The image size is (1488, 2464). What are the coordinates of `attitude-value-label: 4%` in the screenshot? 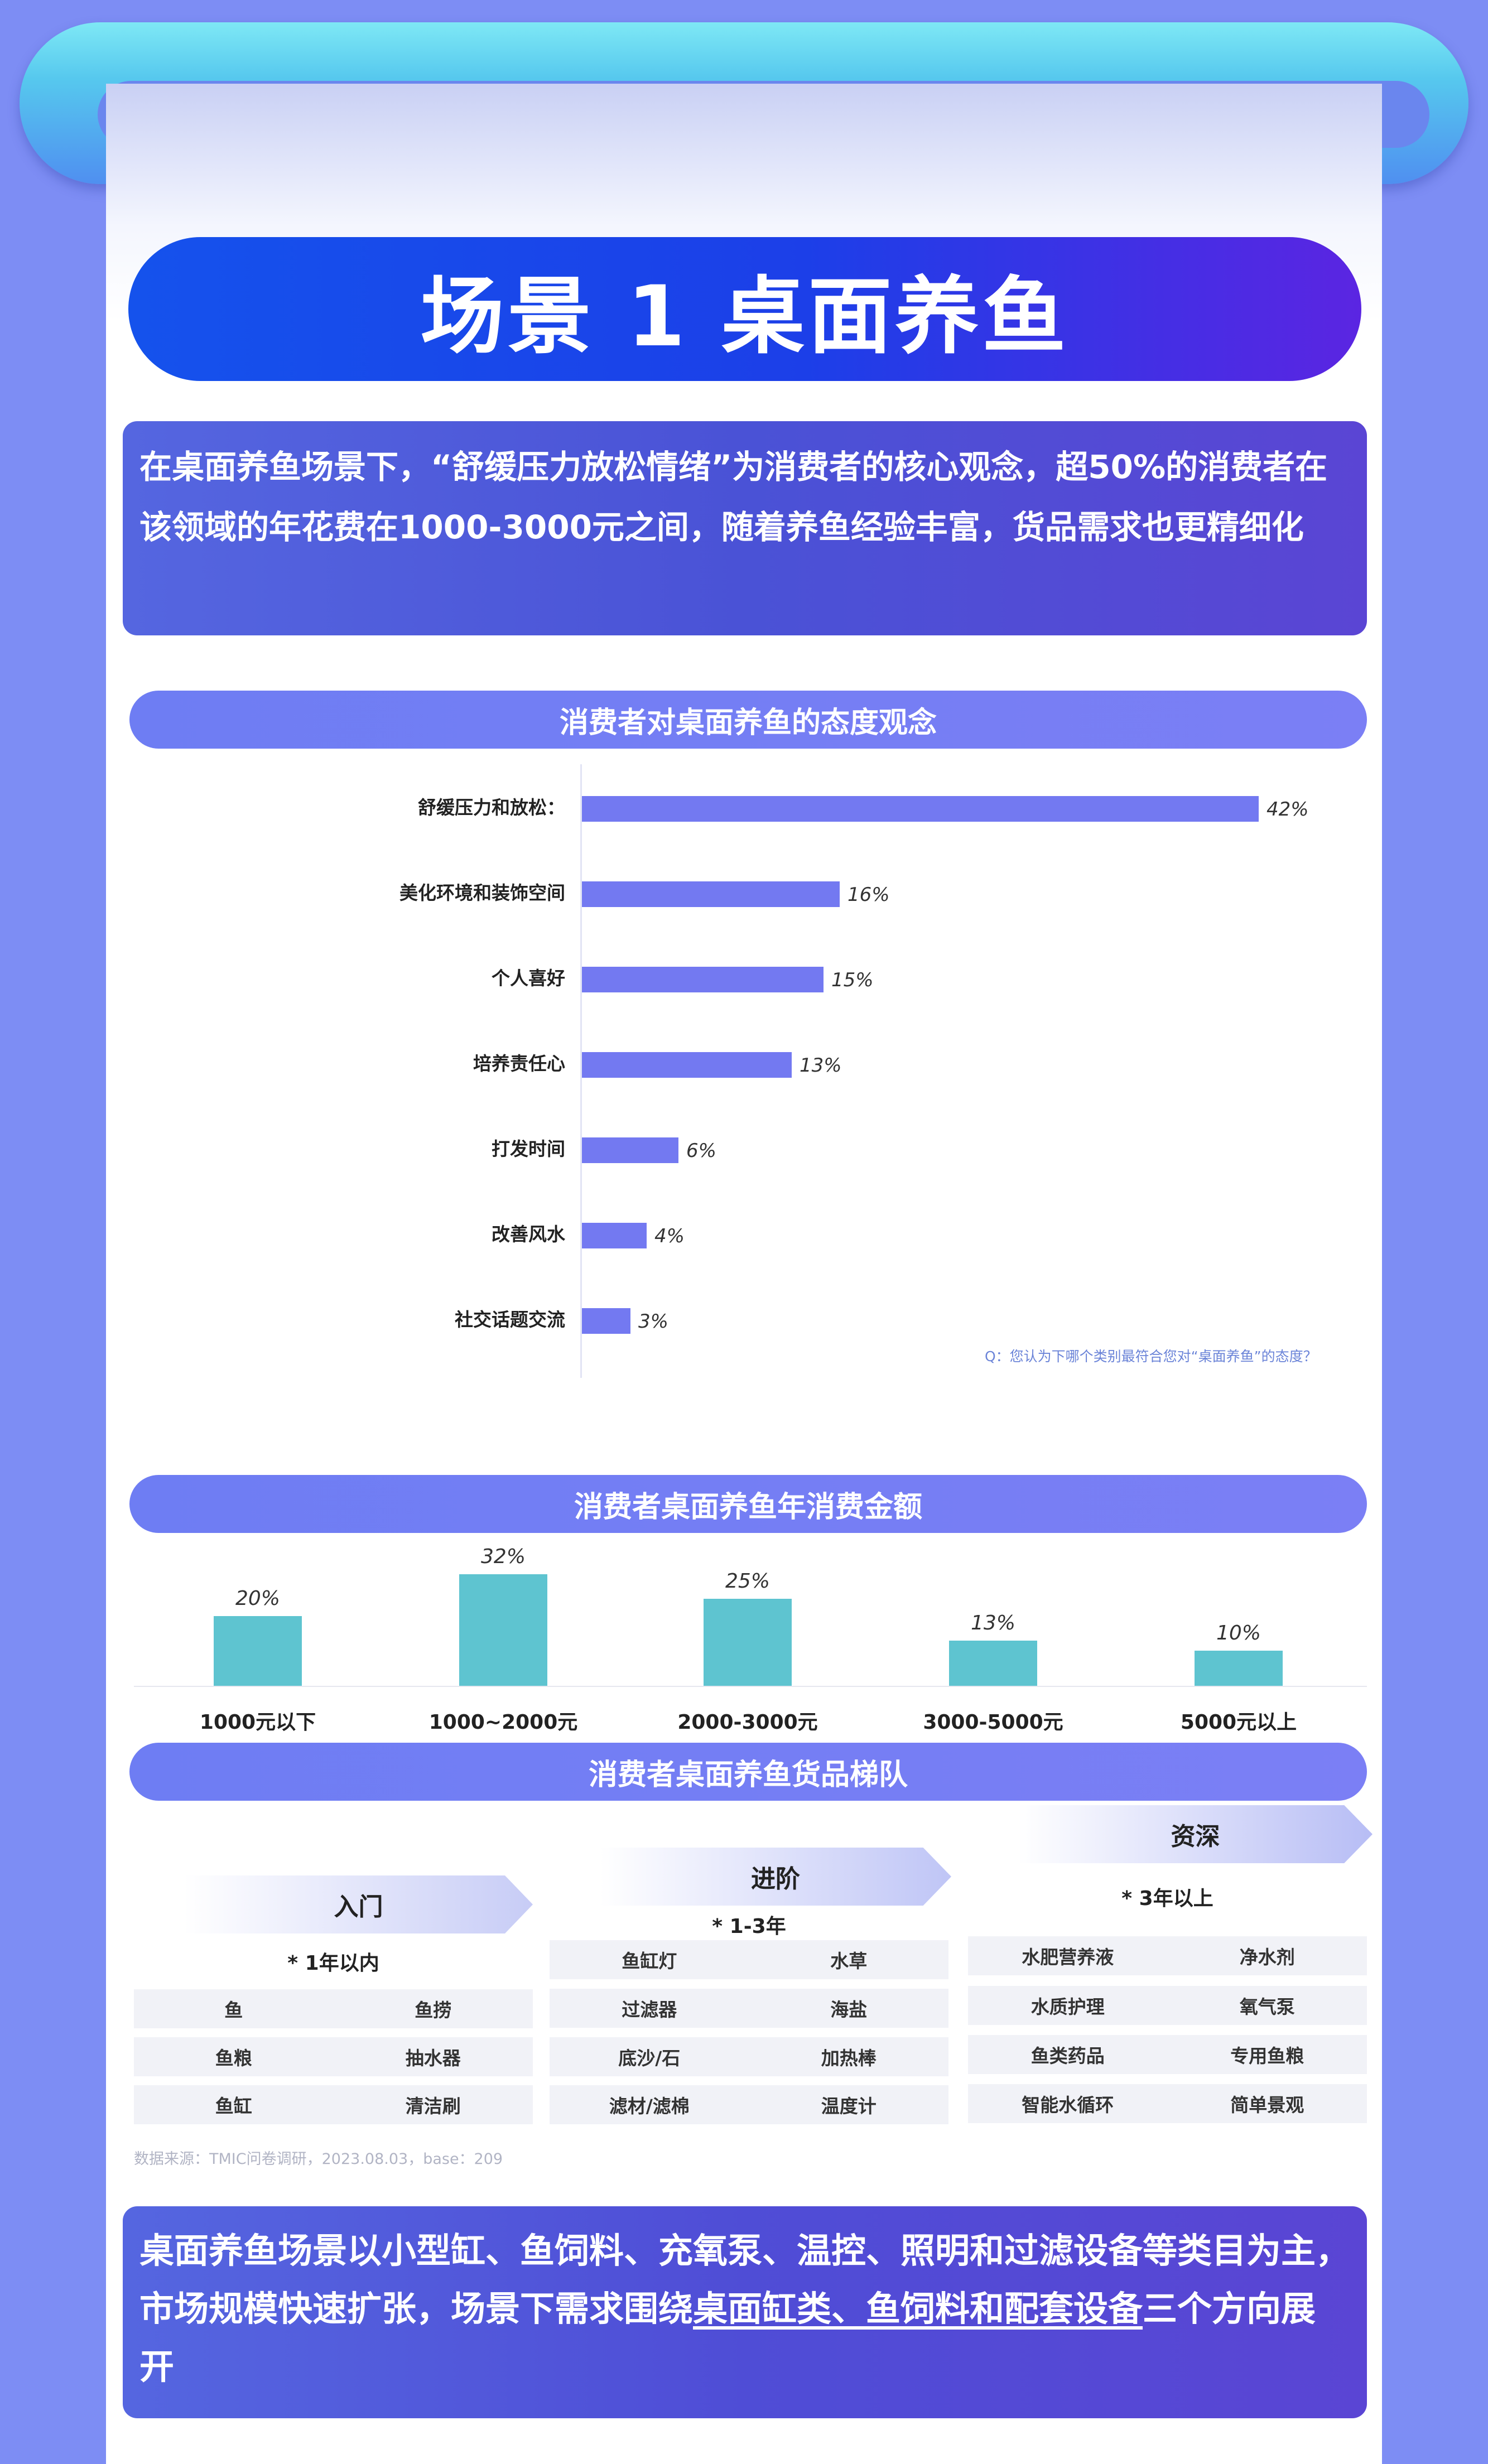 It's located at (669, 1236).